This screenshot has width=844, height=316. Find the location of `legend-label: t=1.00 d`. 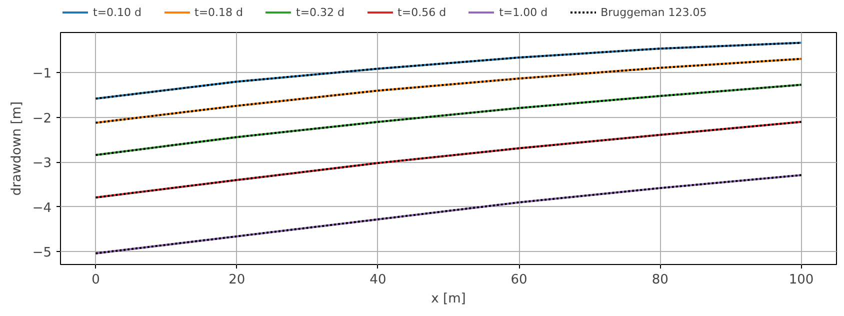

legend-label: t=1.00 d is located at coordinates (523, 12).